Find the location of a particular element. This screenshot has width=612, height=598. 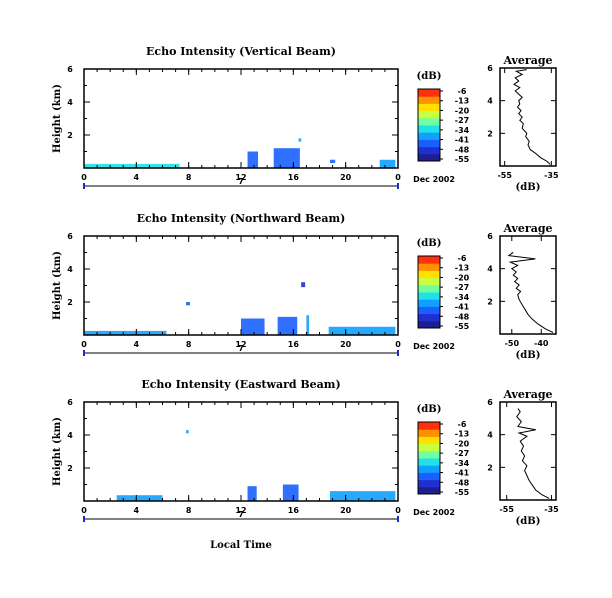

y-tick-label: 2 is located at coordinates (70, 302).